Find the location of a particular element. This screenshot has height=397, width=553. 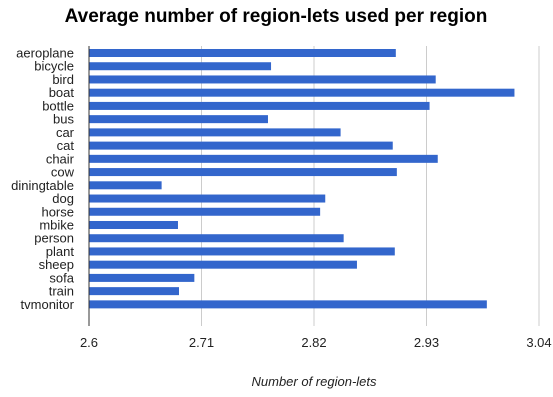

category-label: horse is located at coordinates (57, 211).